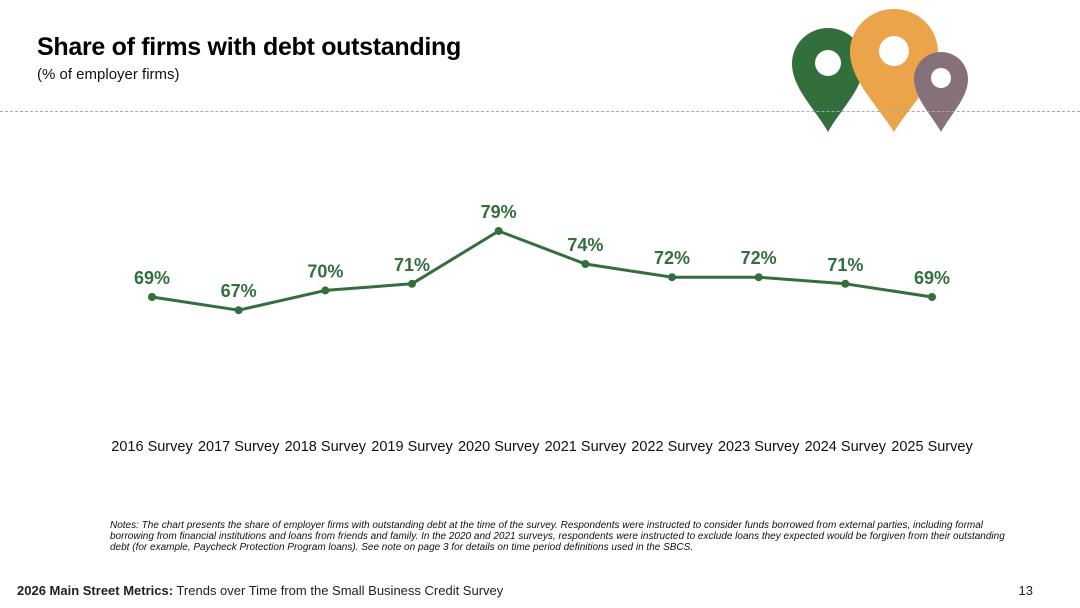 The height and width of the screenshot is (608, 1080). I want to click on x-tick-label: 2022 Survey, so click(672, 447).